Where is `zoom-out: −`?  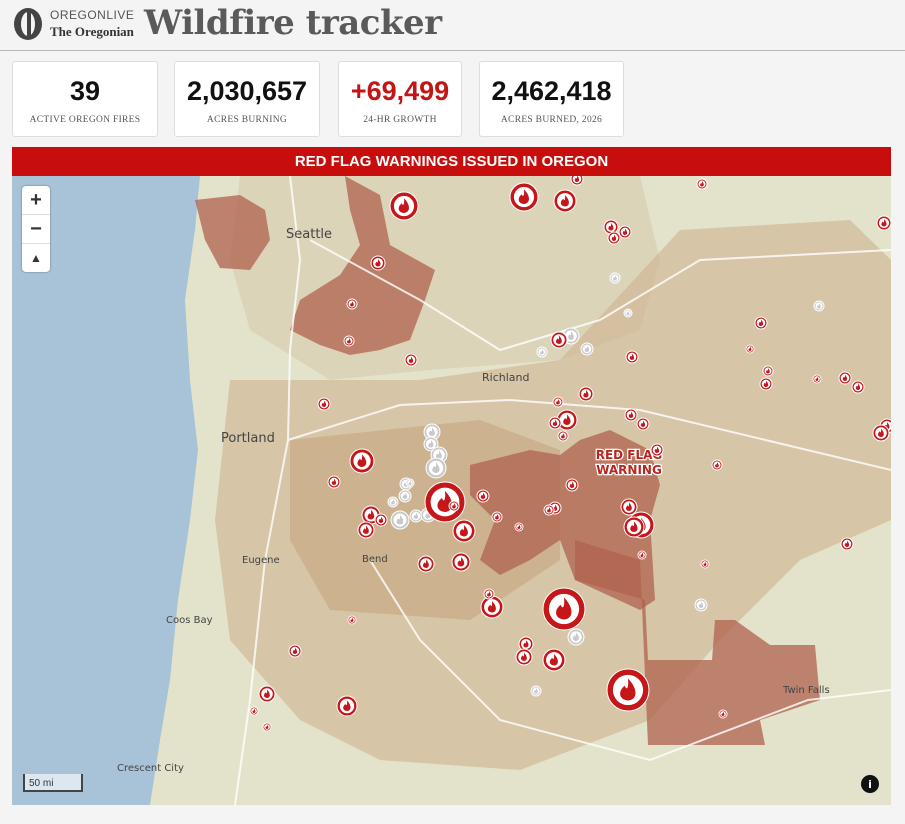
zoom-out: − is located at coordinates (36, 229).